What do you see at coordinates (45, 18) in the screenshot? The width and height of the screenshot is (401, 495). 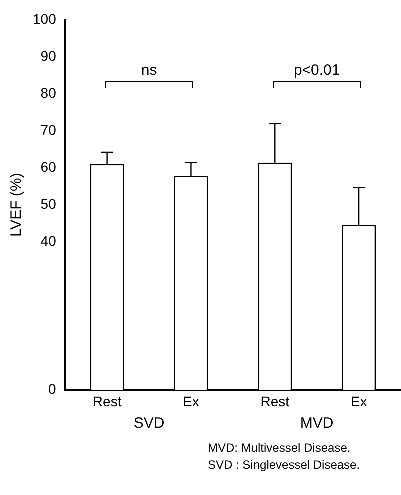 I see `y-tick-label: 100` at bounding box center [45, 18].